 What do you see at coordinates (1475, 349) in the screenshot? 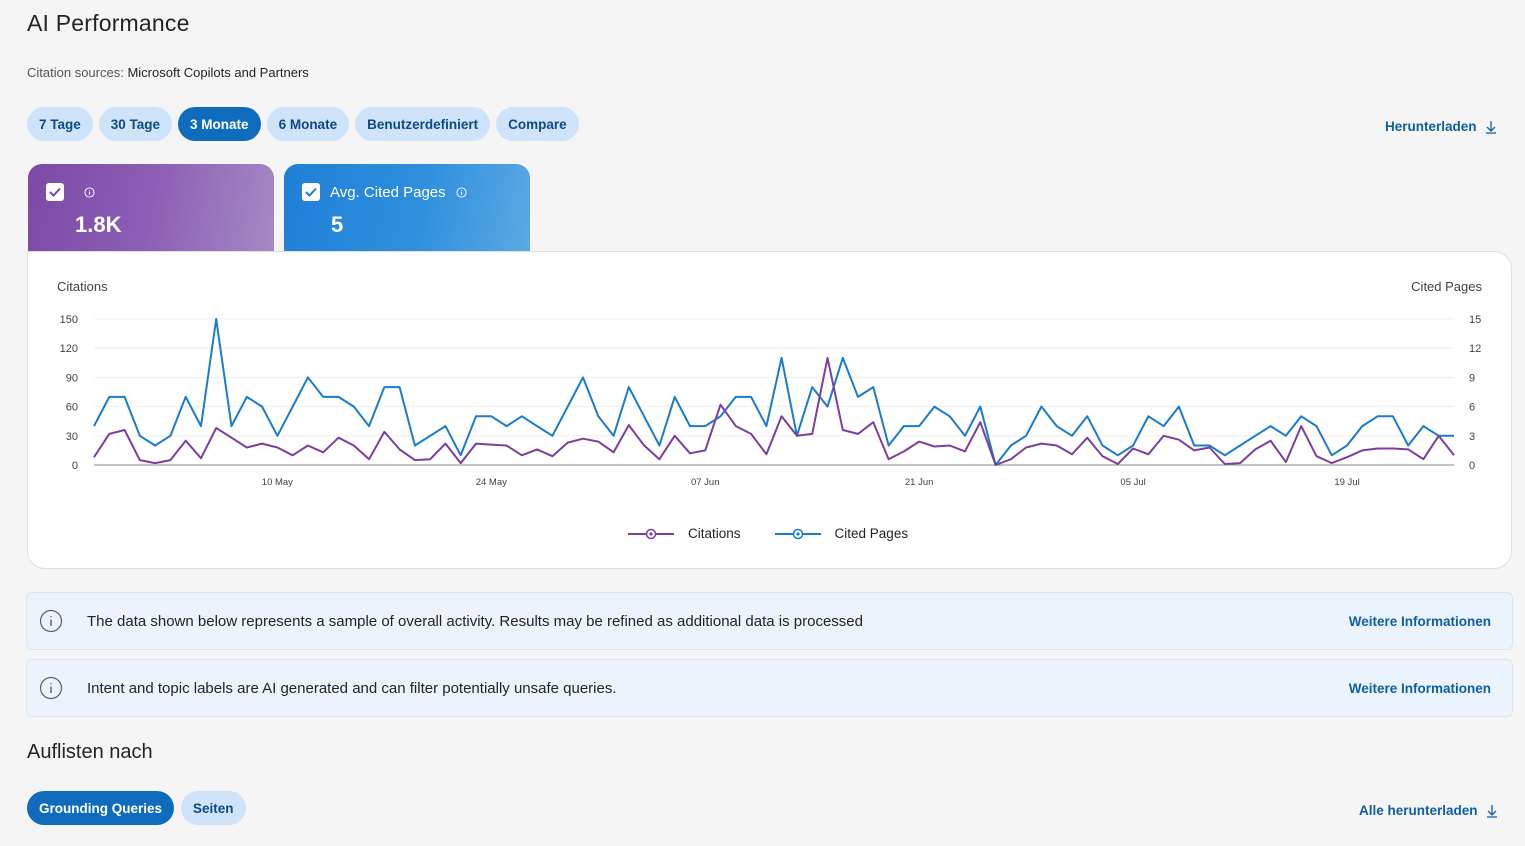
I see `right-axis-tick: 12` at bounding box center [1475, 349].